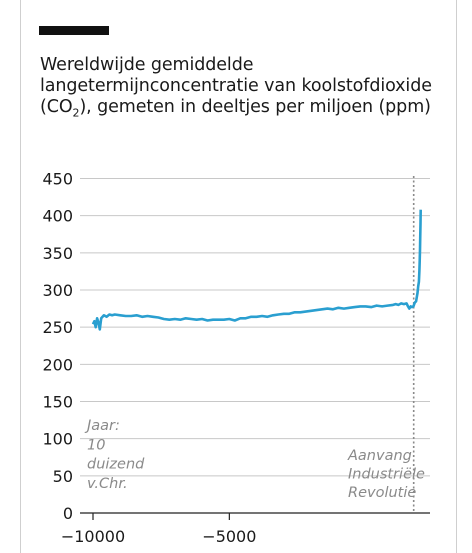 The image size is (472, 553). Describe the element at coordinates (57, 290) in the screenshot. I see `y-tick-label: 300` at that location.